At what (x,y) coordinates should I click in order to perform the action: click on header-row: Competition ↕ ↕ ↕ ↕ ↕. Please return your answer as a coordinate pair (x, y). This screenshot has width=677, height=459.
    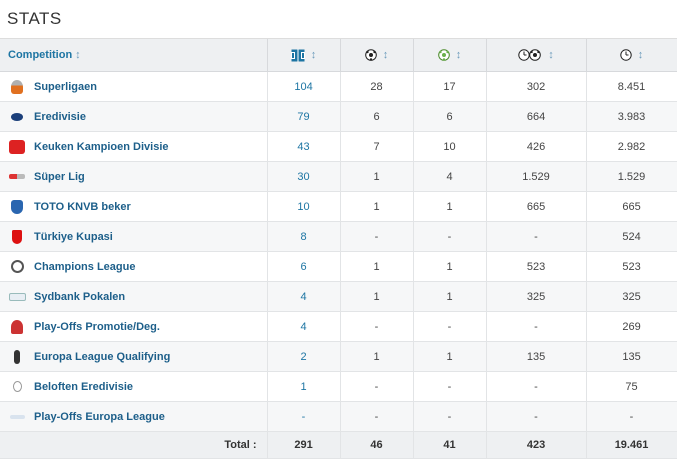
    Looking at the image, I should click on (338, 55).